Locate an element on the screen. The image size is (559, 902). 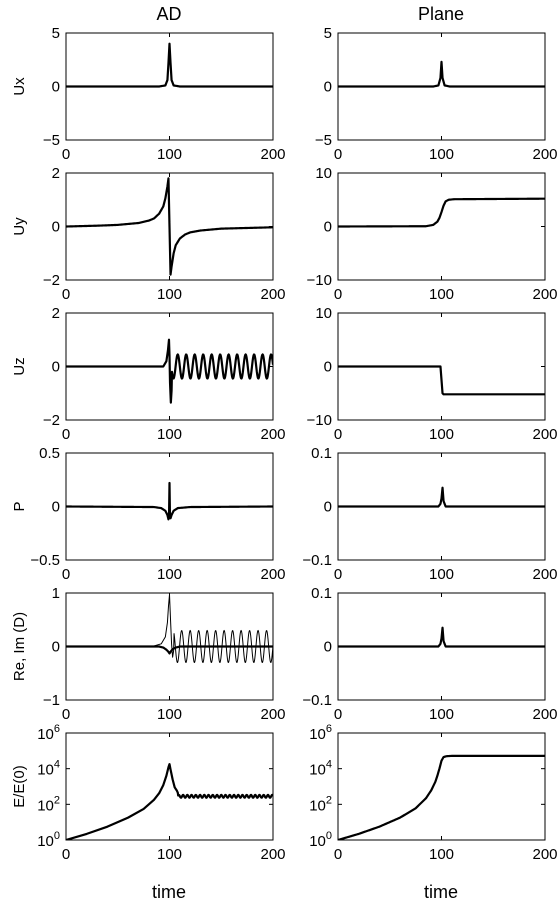
y-tick-label: 1 is located at coordinates (56, 593).